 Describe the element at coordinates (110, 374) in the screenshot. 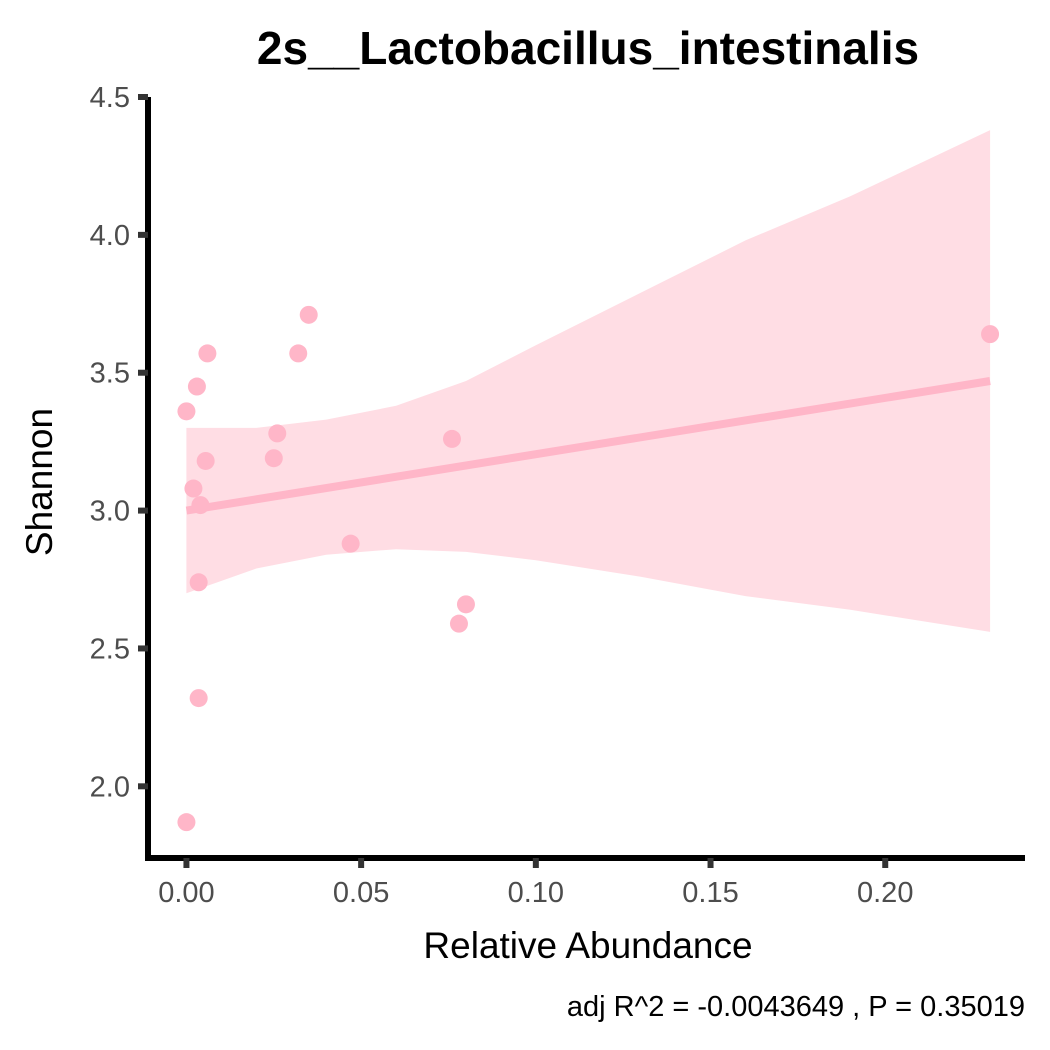

I see `y-tick-label: 3.5` at that location.